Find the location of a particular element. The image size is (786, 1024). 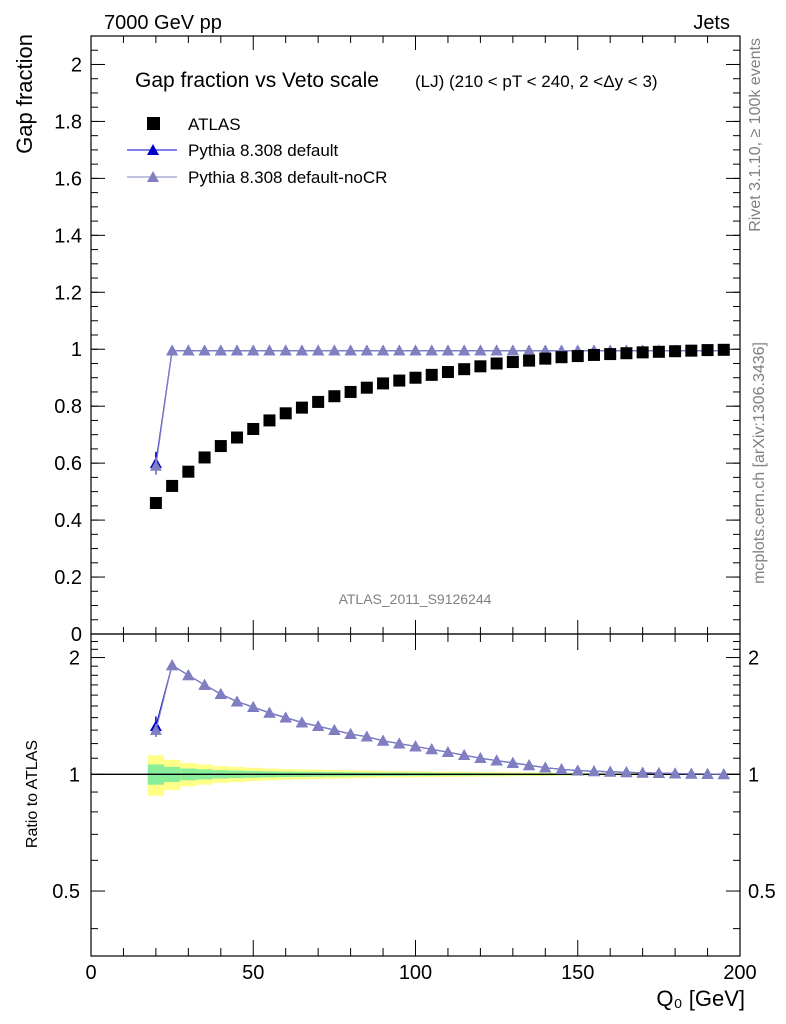

ratio-ytick-label-right: 2 is located at coordinates (753, 659).